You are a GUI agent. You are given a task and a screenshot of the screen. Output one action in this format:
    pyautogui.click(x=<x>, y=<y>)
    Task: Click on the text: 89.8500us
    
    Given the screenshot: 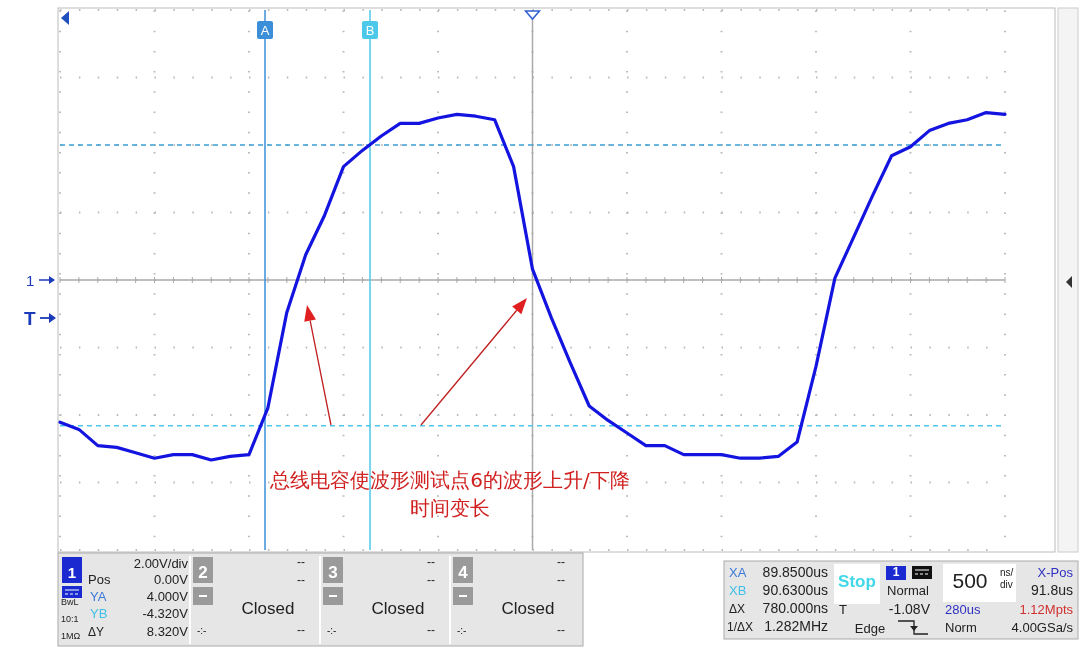 What is the action you would take?
    pyautogui.click(x=795, y=572)
    